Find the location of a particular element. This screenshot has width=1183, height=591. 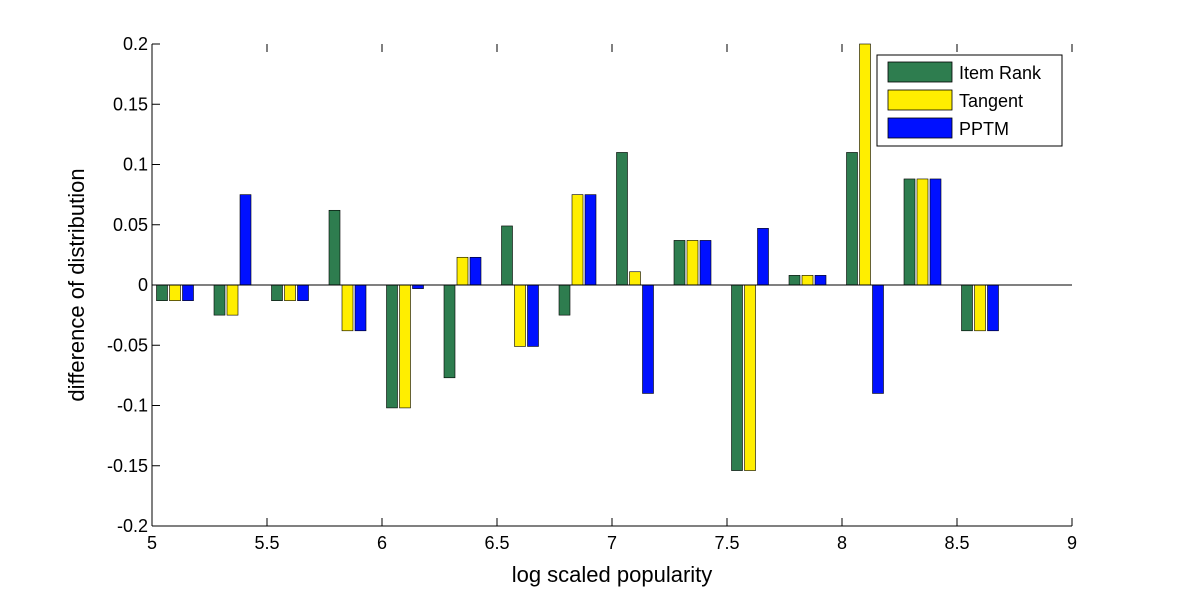

x-tick-label: 5 is located at coordinates (152, 543).